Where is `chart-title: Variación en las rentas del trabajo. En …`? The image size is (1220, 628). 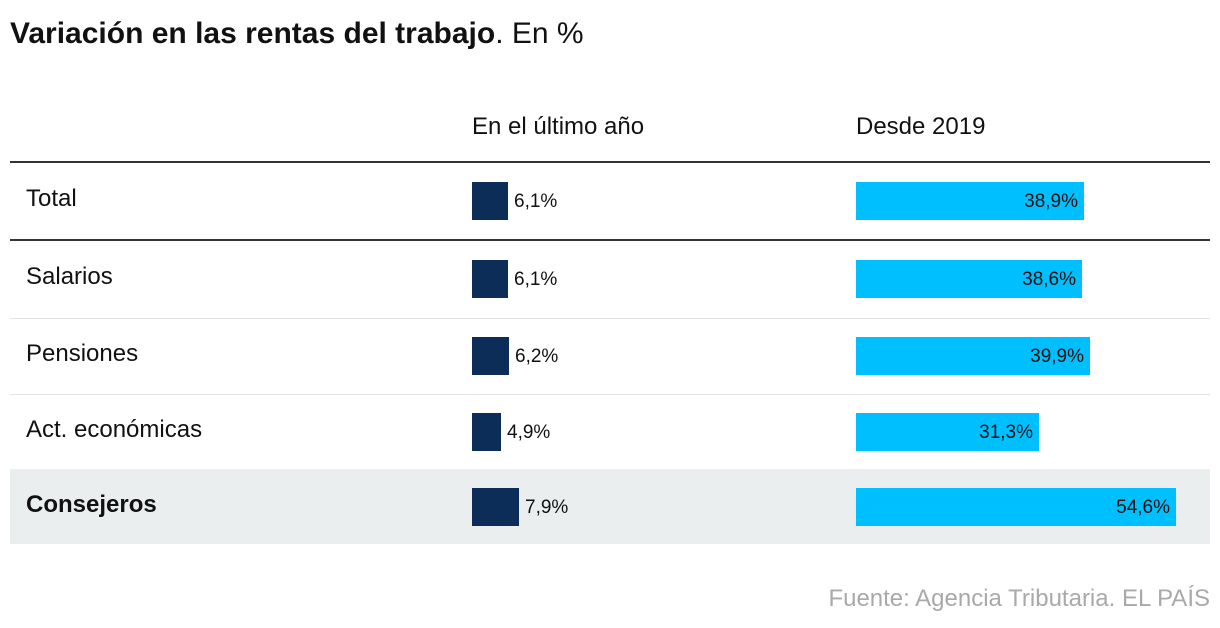 chart-title: Variación en las rentas del trabajo. En … is located at coordinates (297, 34).